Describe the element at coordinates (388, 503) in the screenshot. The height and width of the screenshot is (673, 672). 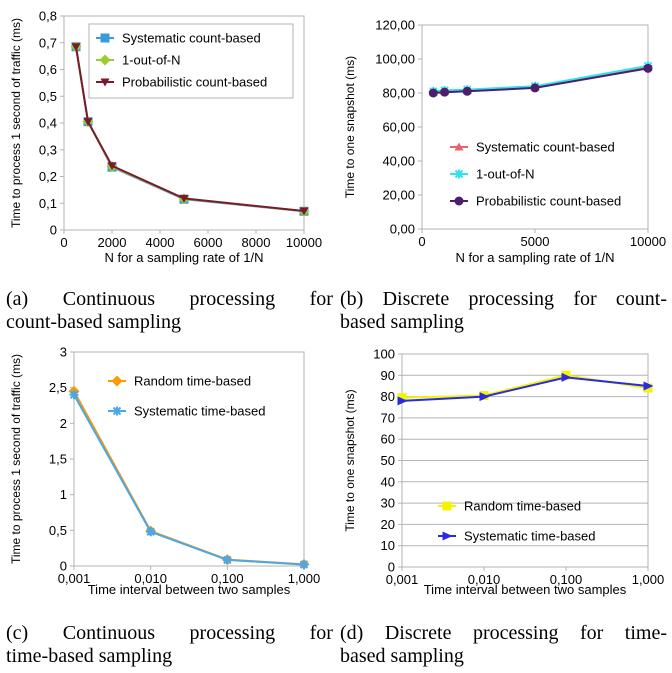
I see `y-tick-label: 30` at that location.